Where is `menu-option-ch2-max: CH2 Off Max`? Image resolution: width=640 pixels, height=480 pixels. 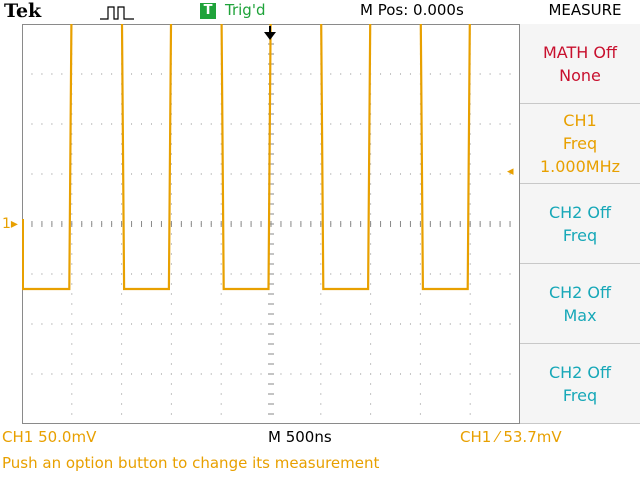 menu-option-ch2-max: CH2 Off Max is located at coordinates (580, 304).